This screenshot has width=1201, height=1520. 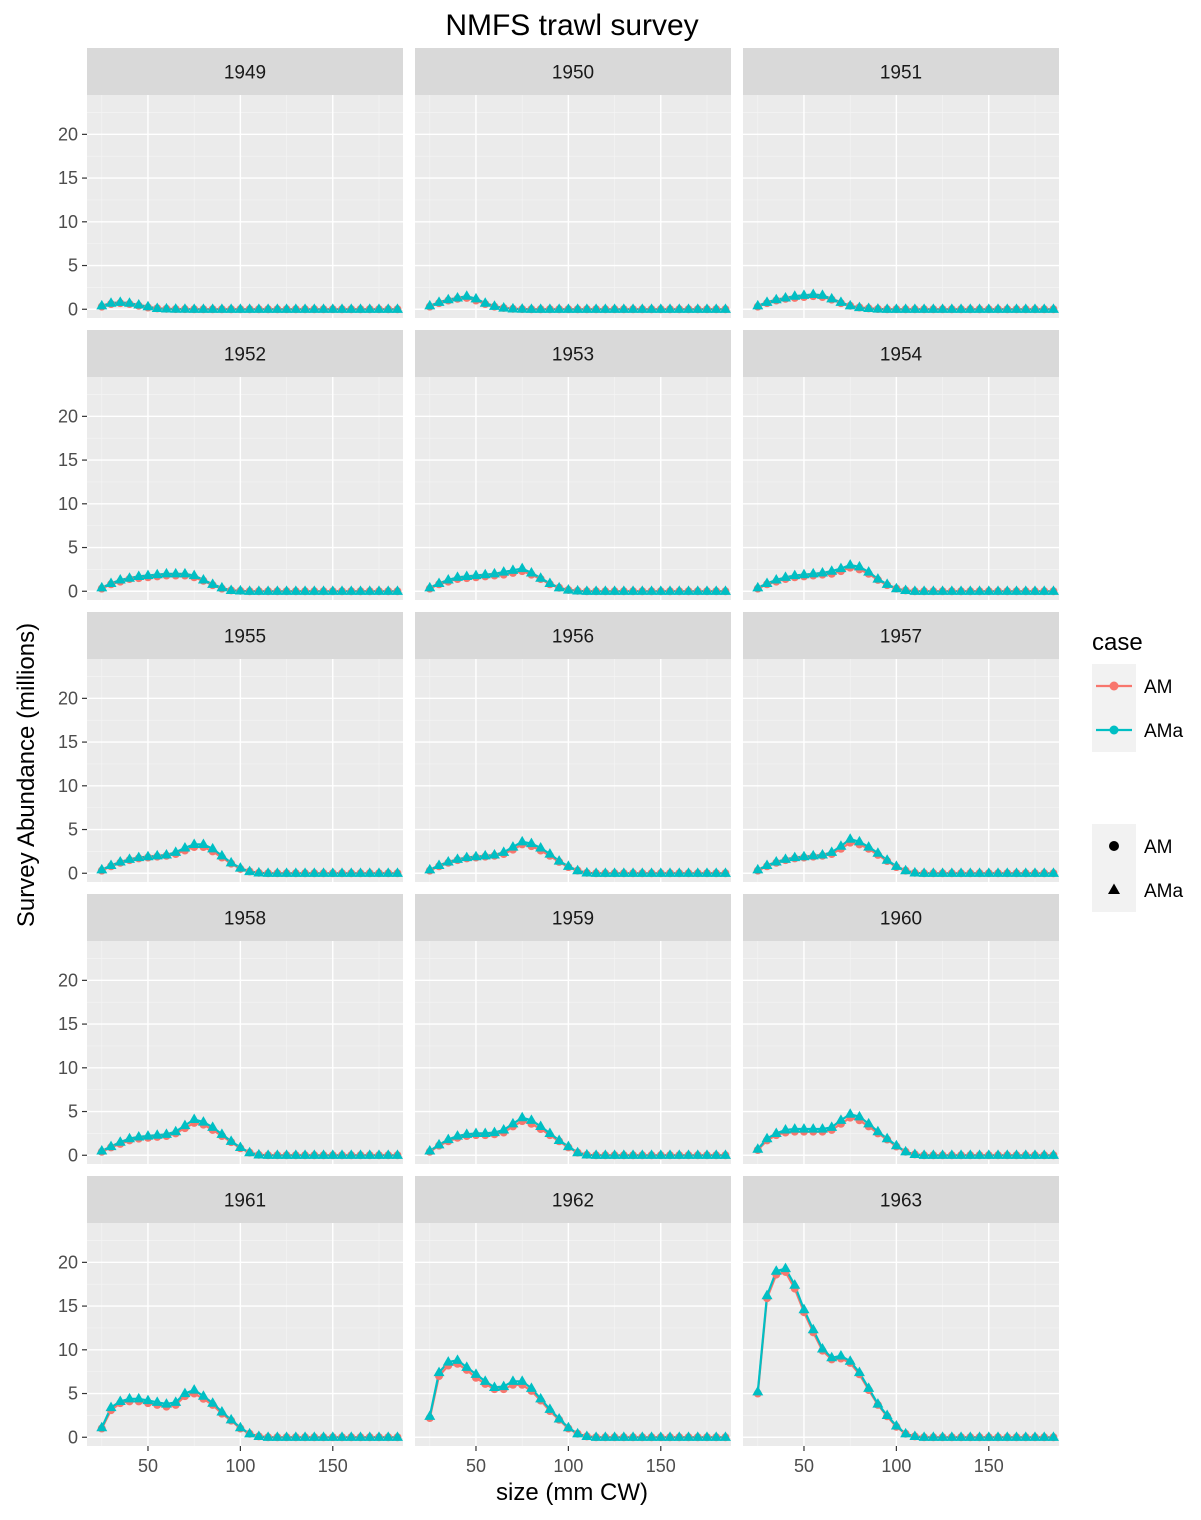 What do you see at coordinates (896, 1466) in the screenshot?
I see `x-tick-label: 100` at bounding box center [896, 1466].